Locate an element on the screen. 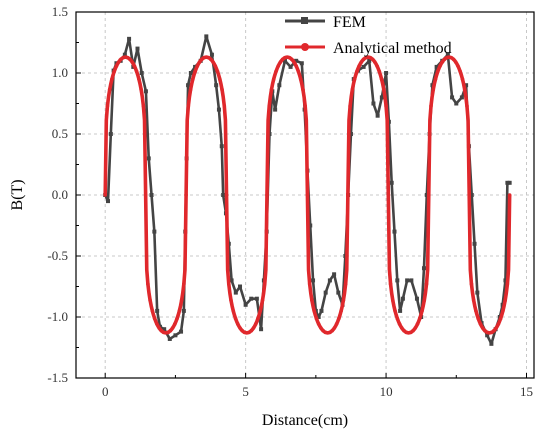 This screenshot has width=550, height=439. x-tick-label: 0 is located at coordinates (105, 391).